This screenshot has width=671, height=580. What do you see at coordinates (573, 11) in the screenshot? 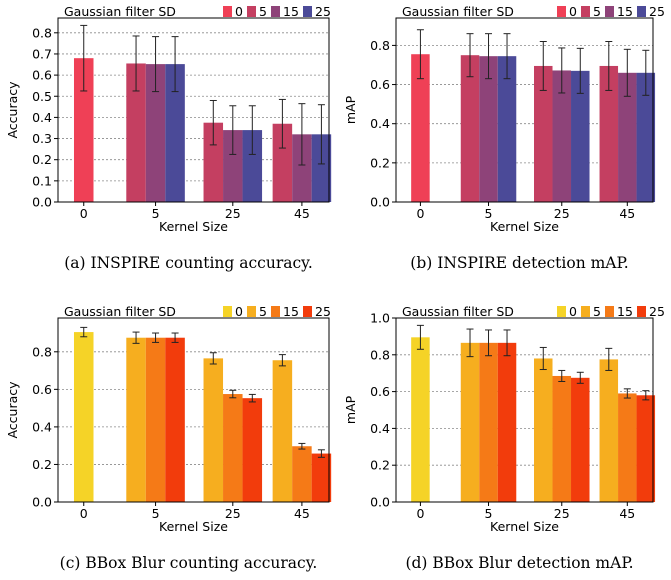
I see `legend-entry-0: 0` at bounding box center [573, 11].